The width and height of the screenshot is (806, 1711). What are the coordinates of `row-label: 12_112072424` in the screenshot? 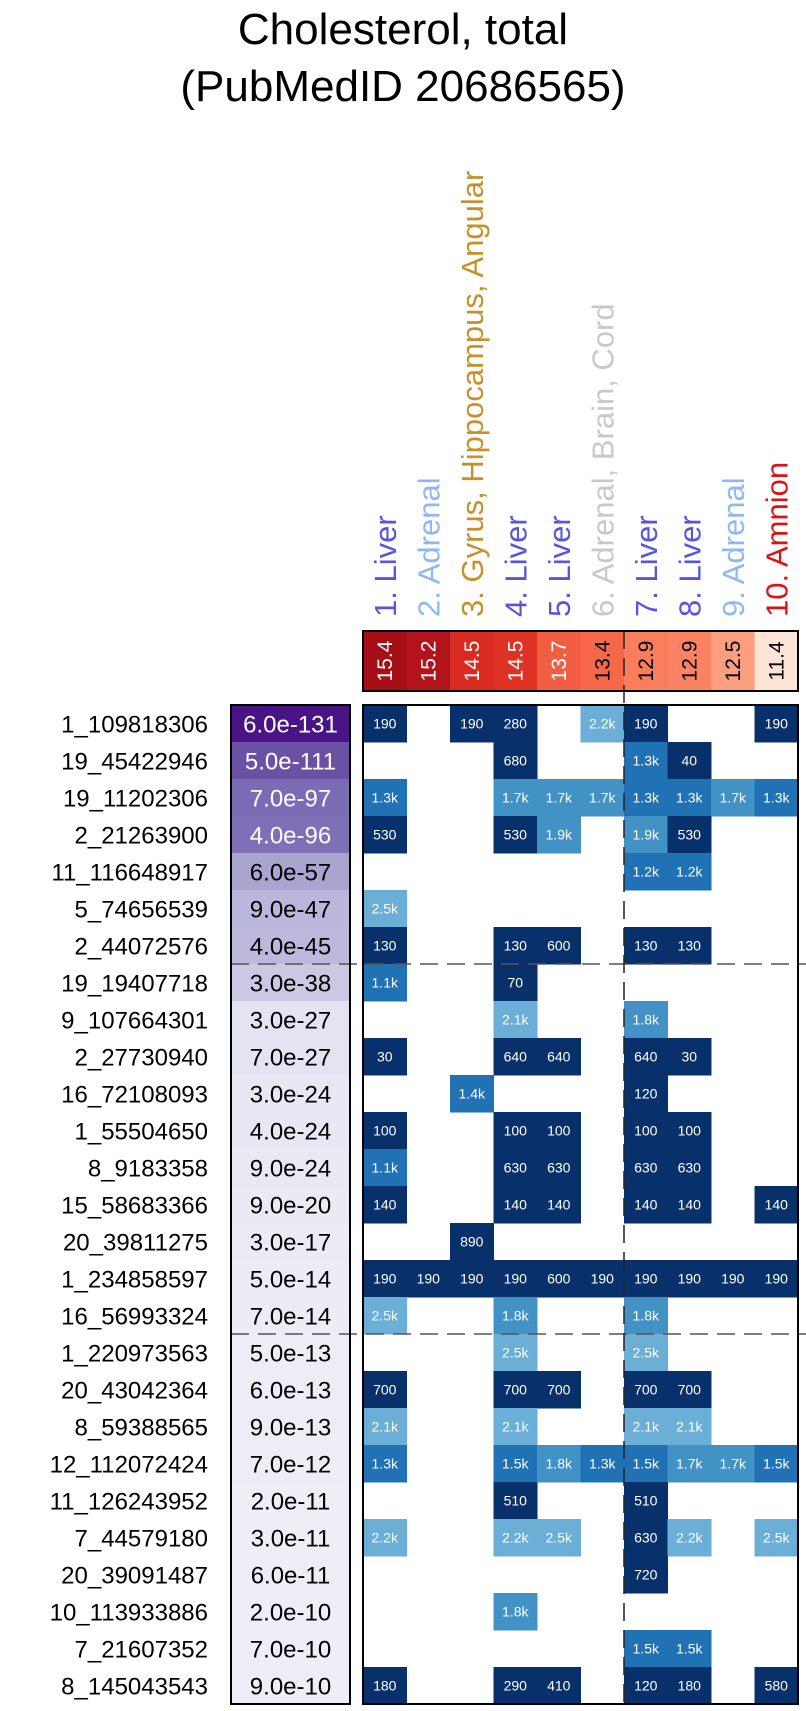 It's located at (129, 1465).